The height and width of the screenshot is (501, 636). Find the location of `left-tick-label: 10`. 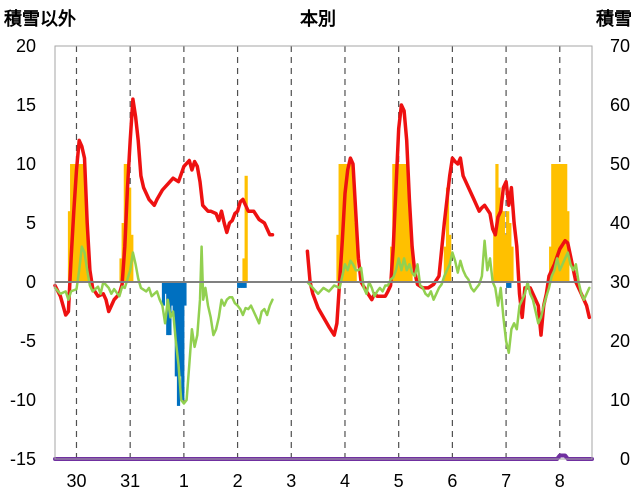

left-tick-label: 10 is located at coordinates (26, 164).